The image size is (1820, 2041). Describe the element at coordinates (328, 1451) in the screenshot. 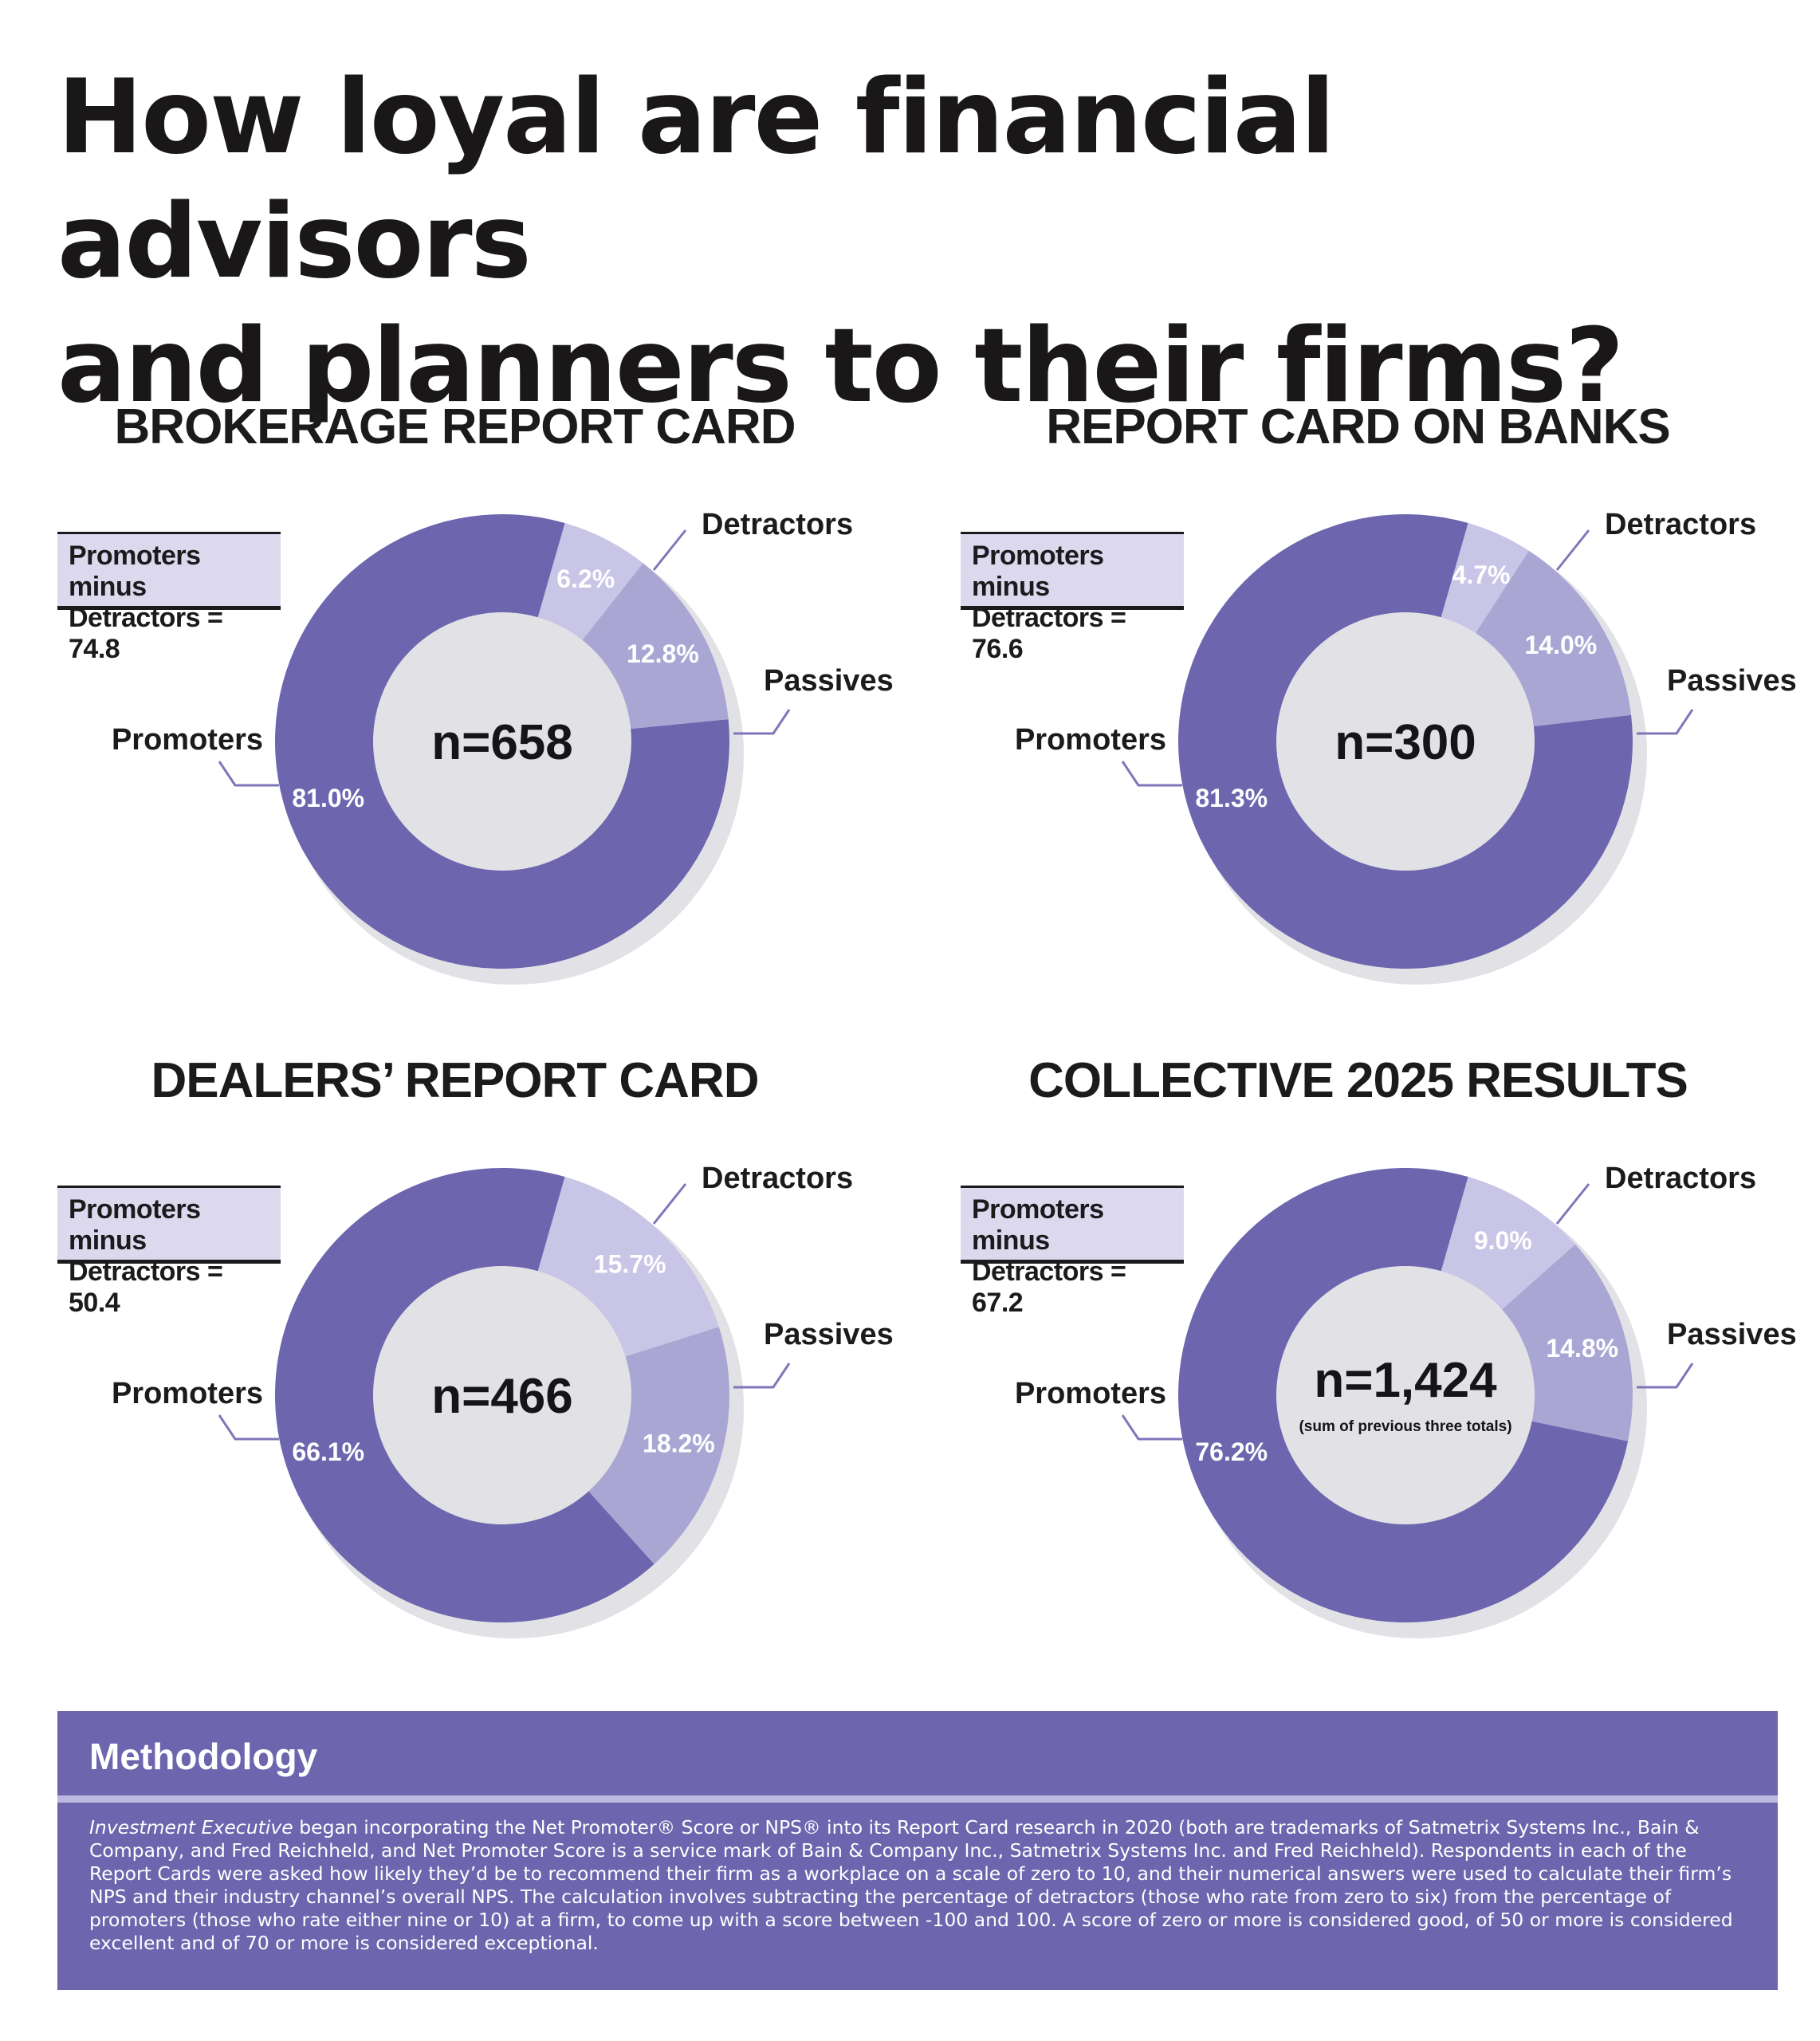

I see `slice-label-promoters: 66.1%` at that location.